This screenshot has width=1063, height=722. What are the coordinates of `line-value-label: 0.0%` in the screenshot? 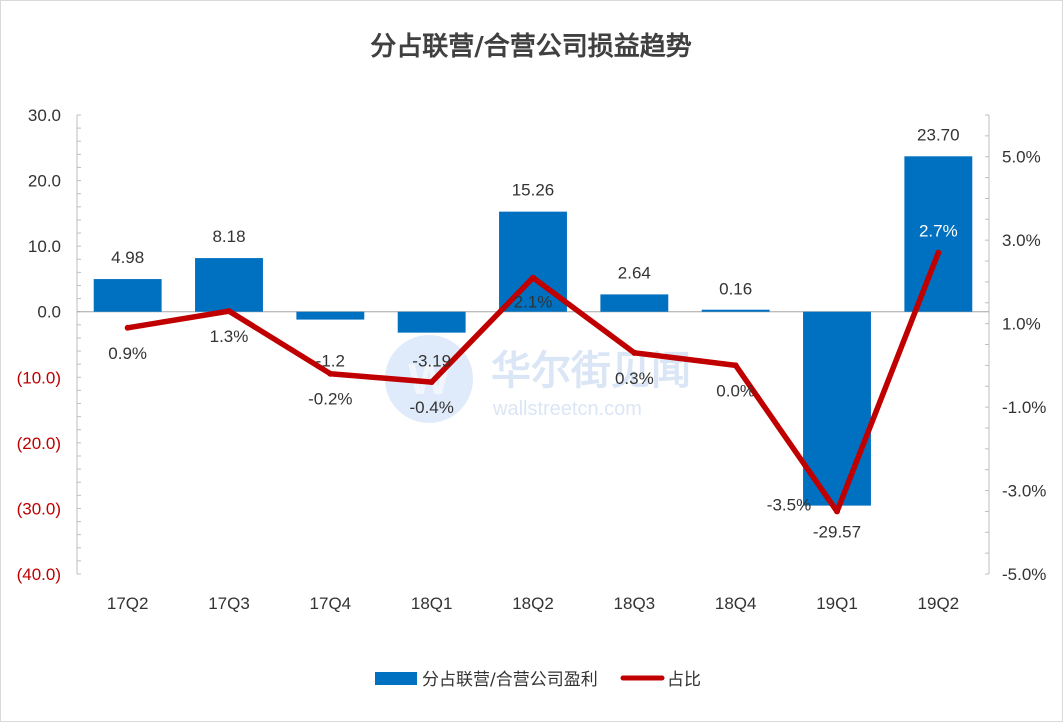 It's located at (735, 390).